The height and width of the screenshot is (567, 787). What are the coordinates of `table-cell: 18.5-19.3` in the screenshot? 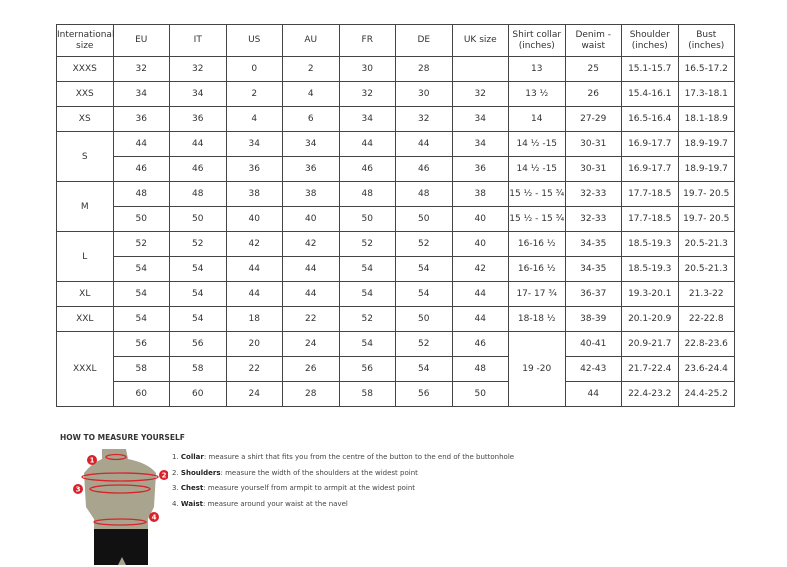 It's located at (650, 269).